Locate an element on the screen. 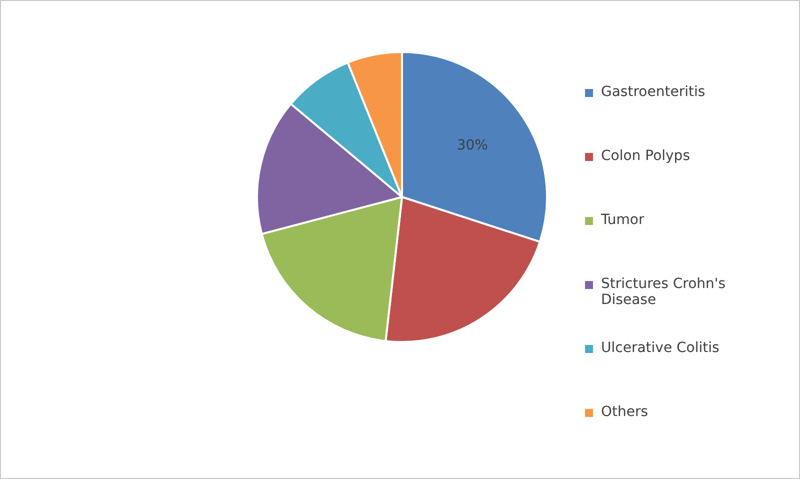  legend-label: Others is located at coordinates (624, 412).